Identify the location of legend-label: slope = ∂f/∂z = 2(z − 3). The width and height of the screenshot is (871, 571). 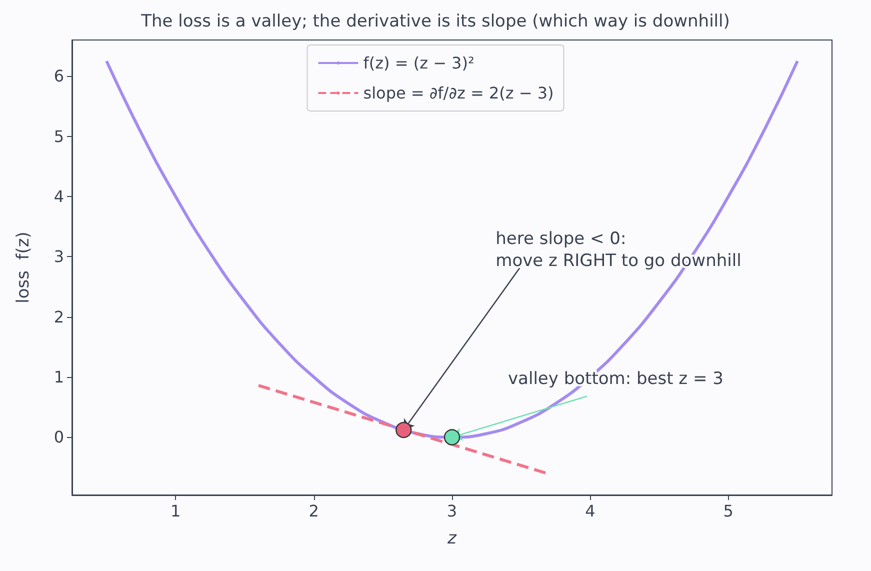
(458, 93).